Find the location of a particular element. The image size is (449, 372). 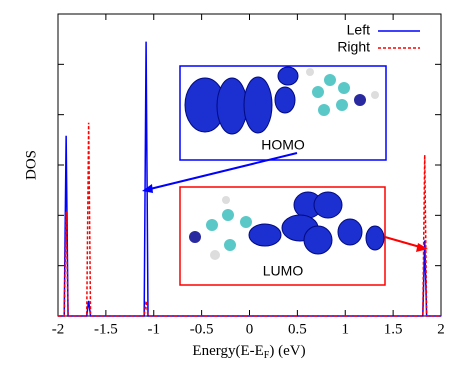

x-tick-label: 0.5 is located at coordinates (297, 329).